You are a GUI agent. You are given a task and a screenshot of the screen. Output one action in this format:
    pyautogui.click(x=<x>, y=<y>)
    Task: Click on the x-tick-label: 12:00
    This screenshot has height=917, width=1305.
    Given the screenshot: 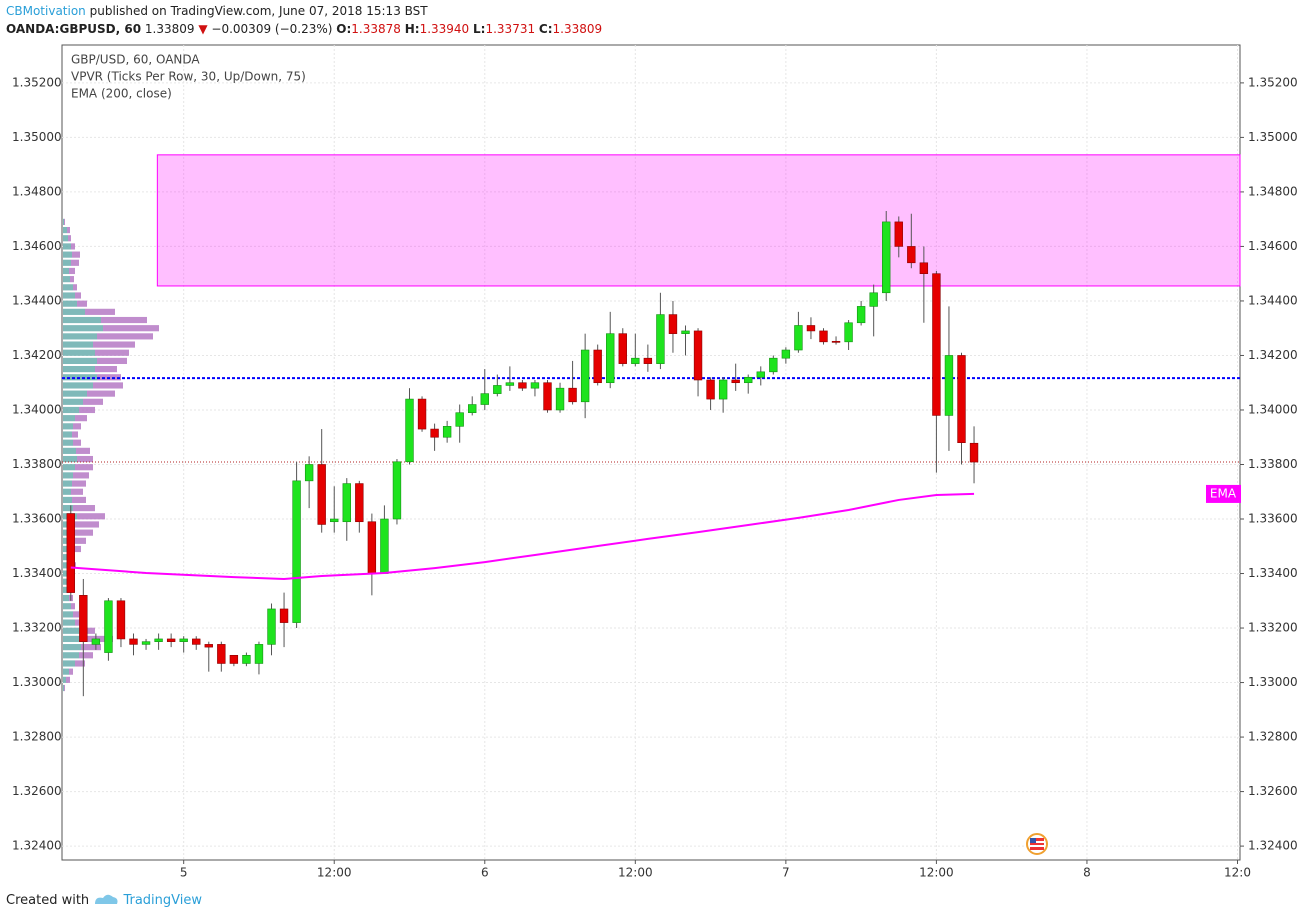 What is the action you would take?
    pyautogui.click(x=635, y=873)
    